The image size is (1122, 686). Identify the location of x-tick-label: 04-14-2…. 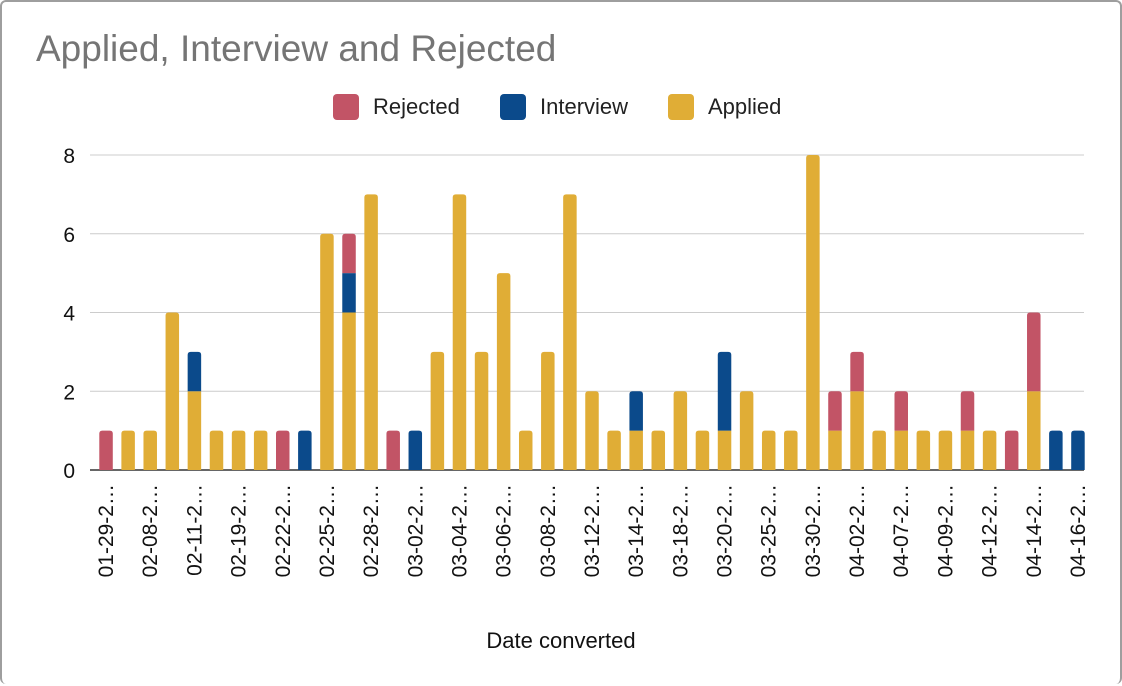
(1034, 530).